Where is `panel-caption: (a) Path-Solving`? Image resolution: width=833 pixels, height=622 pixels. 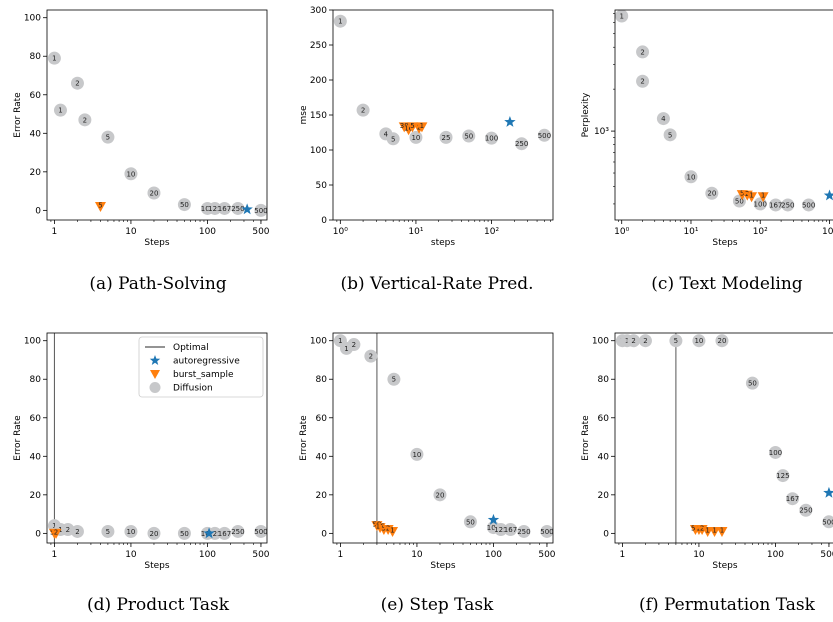
panel-caption: (a) Path-Solving is located at coordinates (157, 284).